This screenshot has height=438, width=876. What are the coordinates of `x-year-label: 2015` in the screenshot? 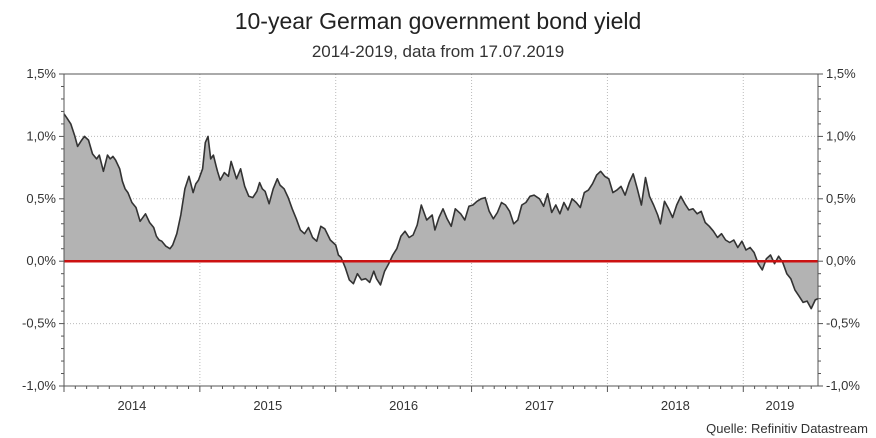 It's located at (267, 405).